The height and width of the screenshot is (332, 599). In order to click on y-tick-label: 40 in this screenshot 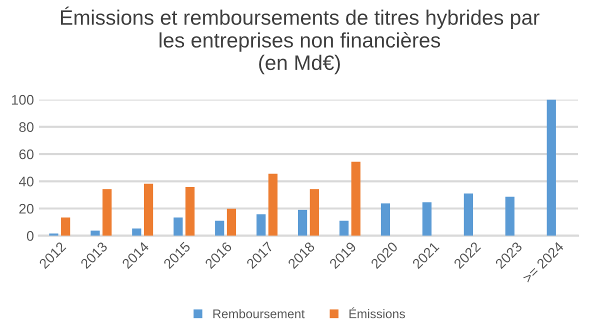, I will do `click(26, 181)`.